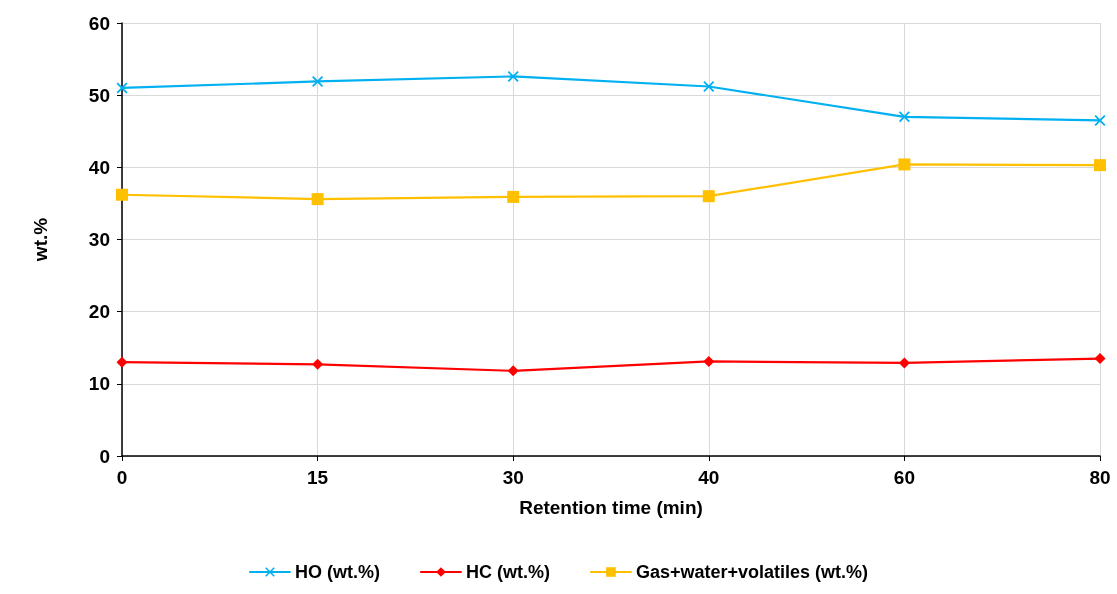 This screenshot has width=1117, height=594. What do you see at coordinates (507, 572) in the screenshot?
I see `legend-label: HC (wt.%)` at bounding box center [507, 572].